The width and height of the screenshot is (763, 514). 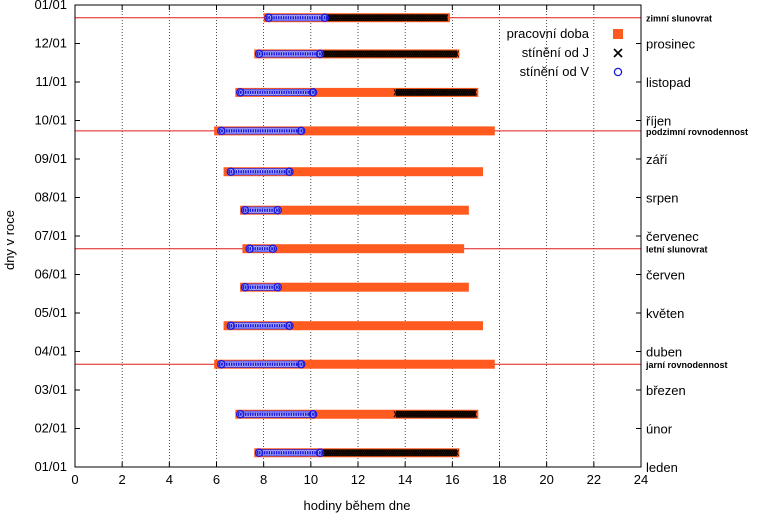 What do you see at coordinates (50, 6) in the screenshot?
I see `y-tick-label: 01/01` at bounding box center [50, 6].